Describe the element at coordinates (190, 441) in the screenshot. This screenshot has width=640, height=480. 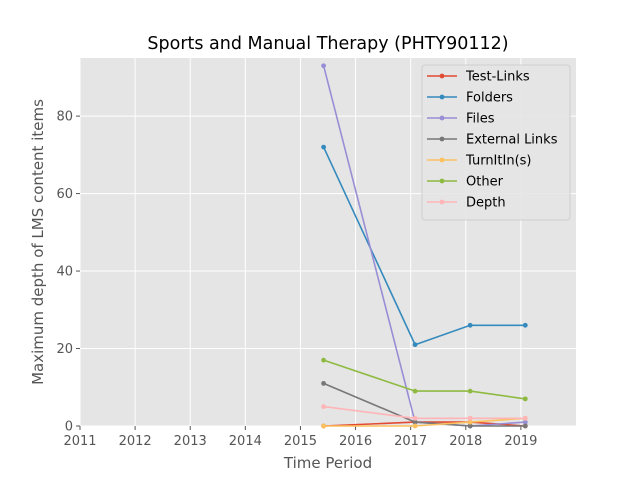
I see `x-tick-label: 2013` at that location.